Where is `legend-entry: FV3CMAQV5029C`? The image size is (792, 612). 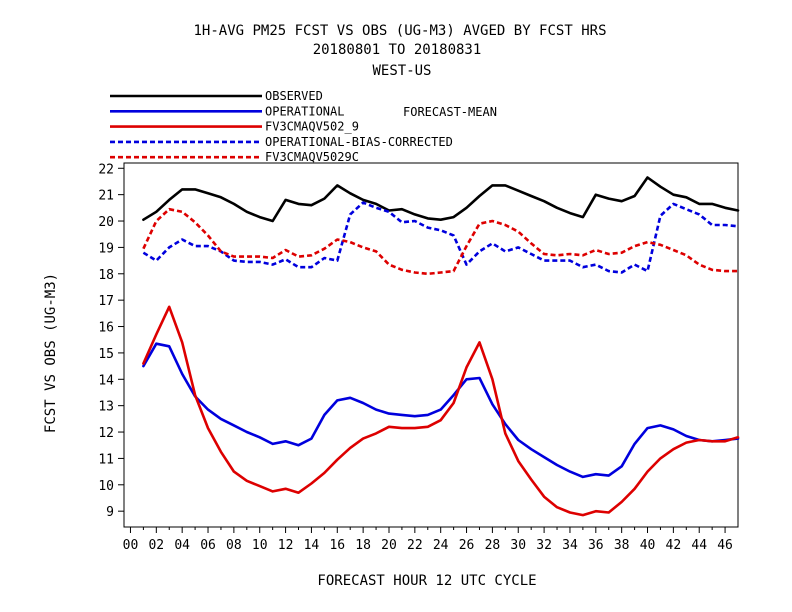
legend-entry: FV3CMAQV5029C is located at coordinates (312, 157).